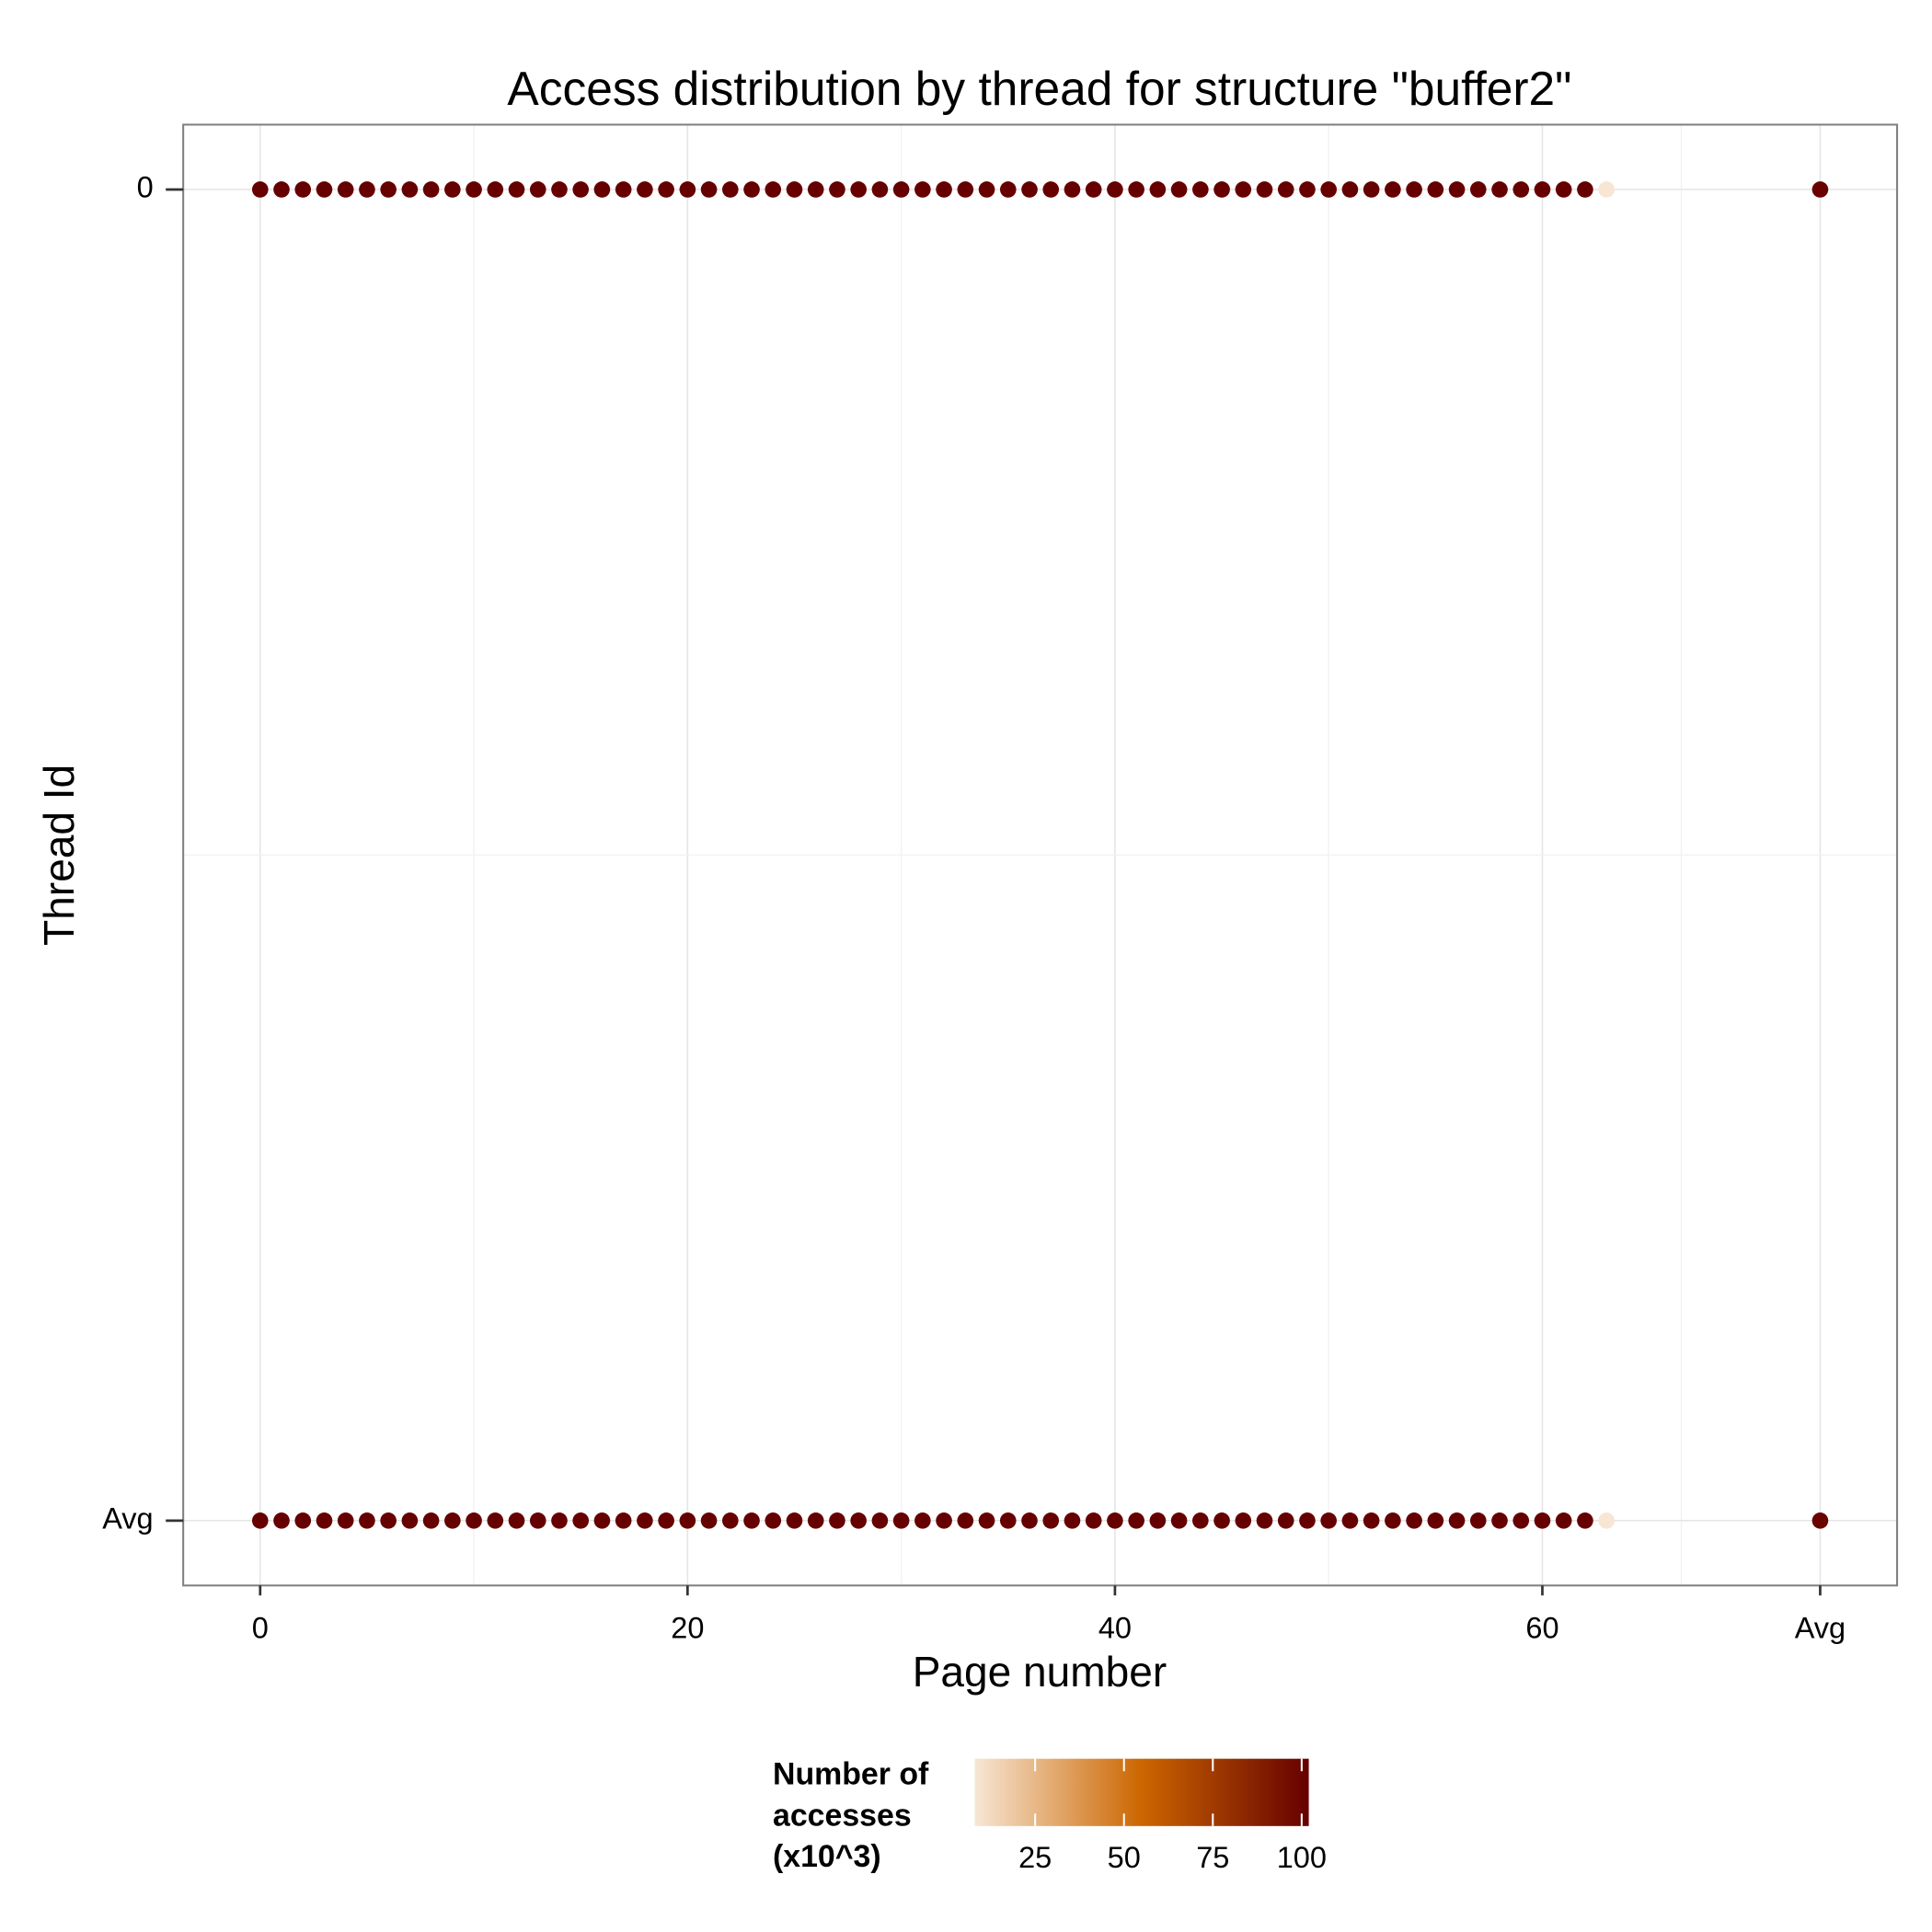 The width and height of the screenshot is (1932, 1932). I want to click on colorbar-label: 75, so click(1212, 1857).